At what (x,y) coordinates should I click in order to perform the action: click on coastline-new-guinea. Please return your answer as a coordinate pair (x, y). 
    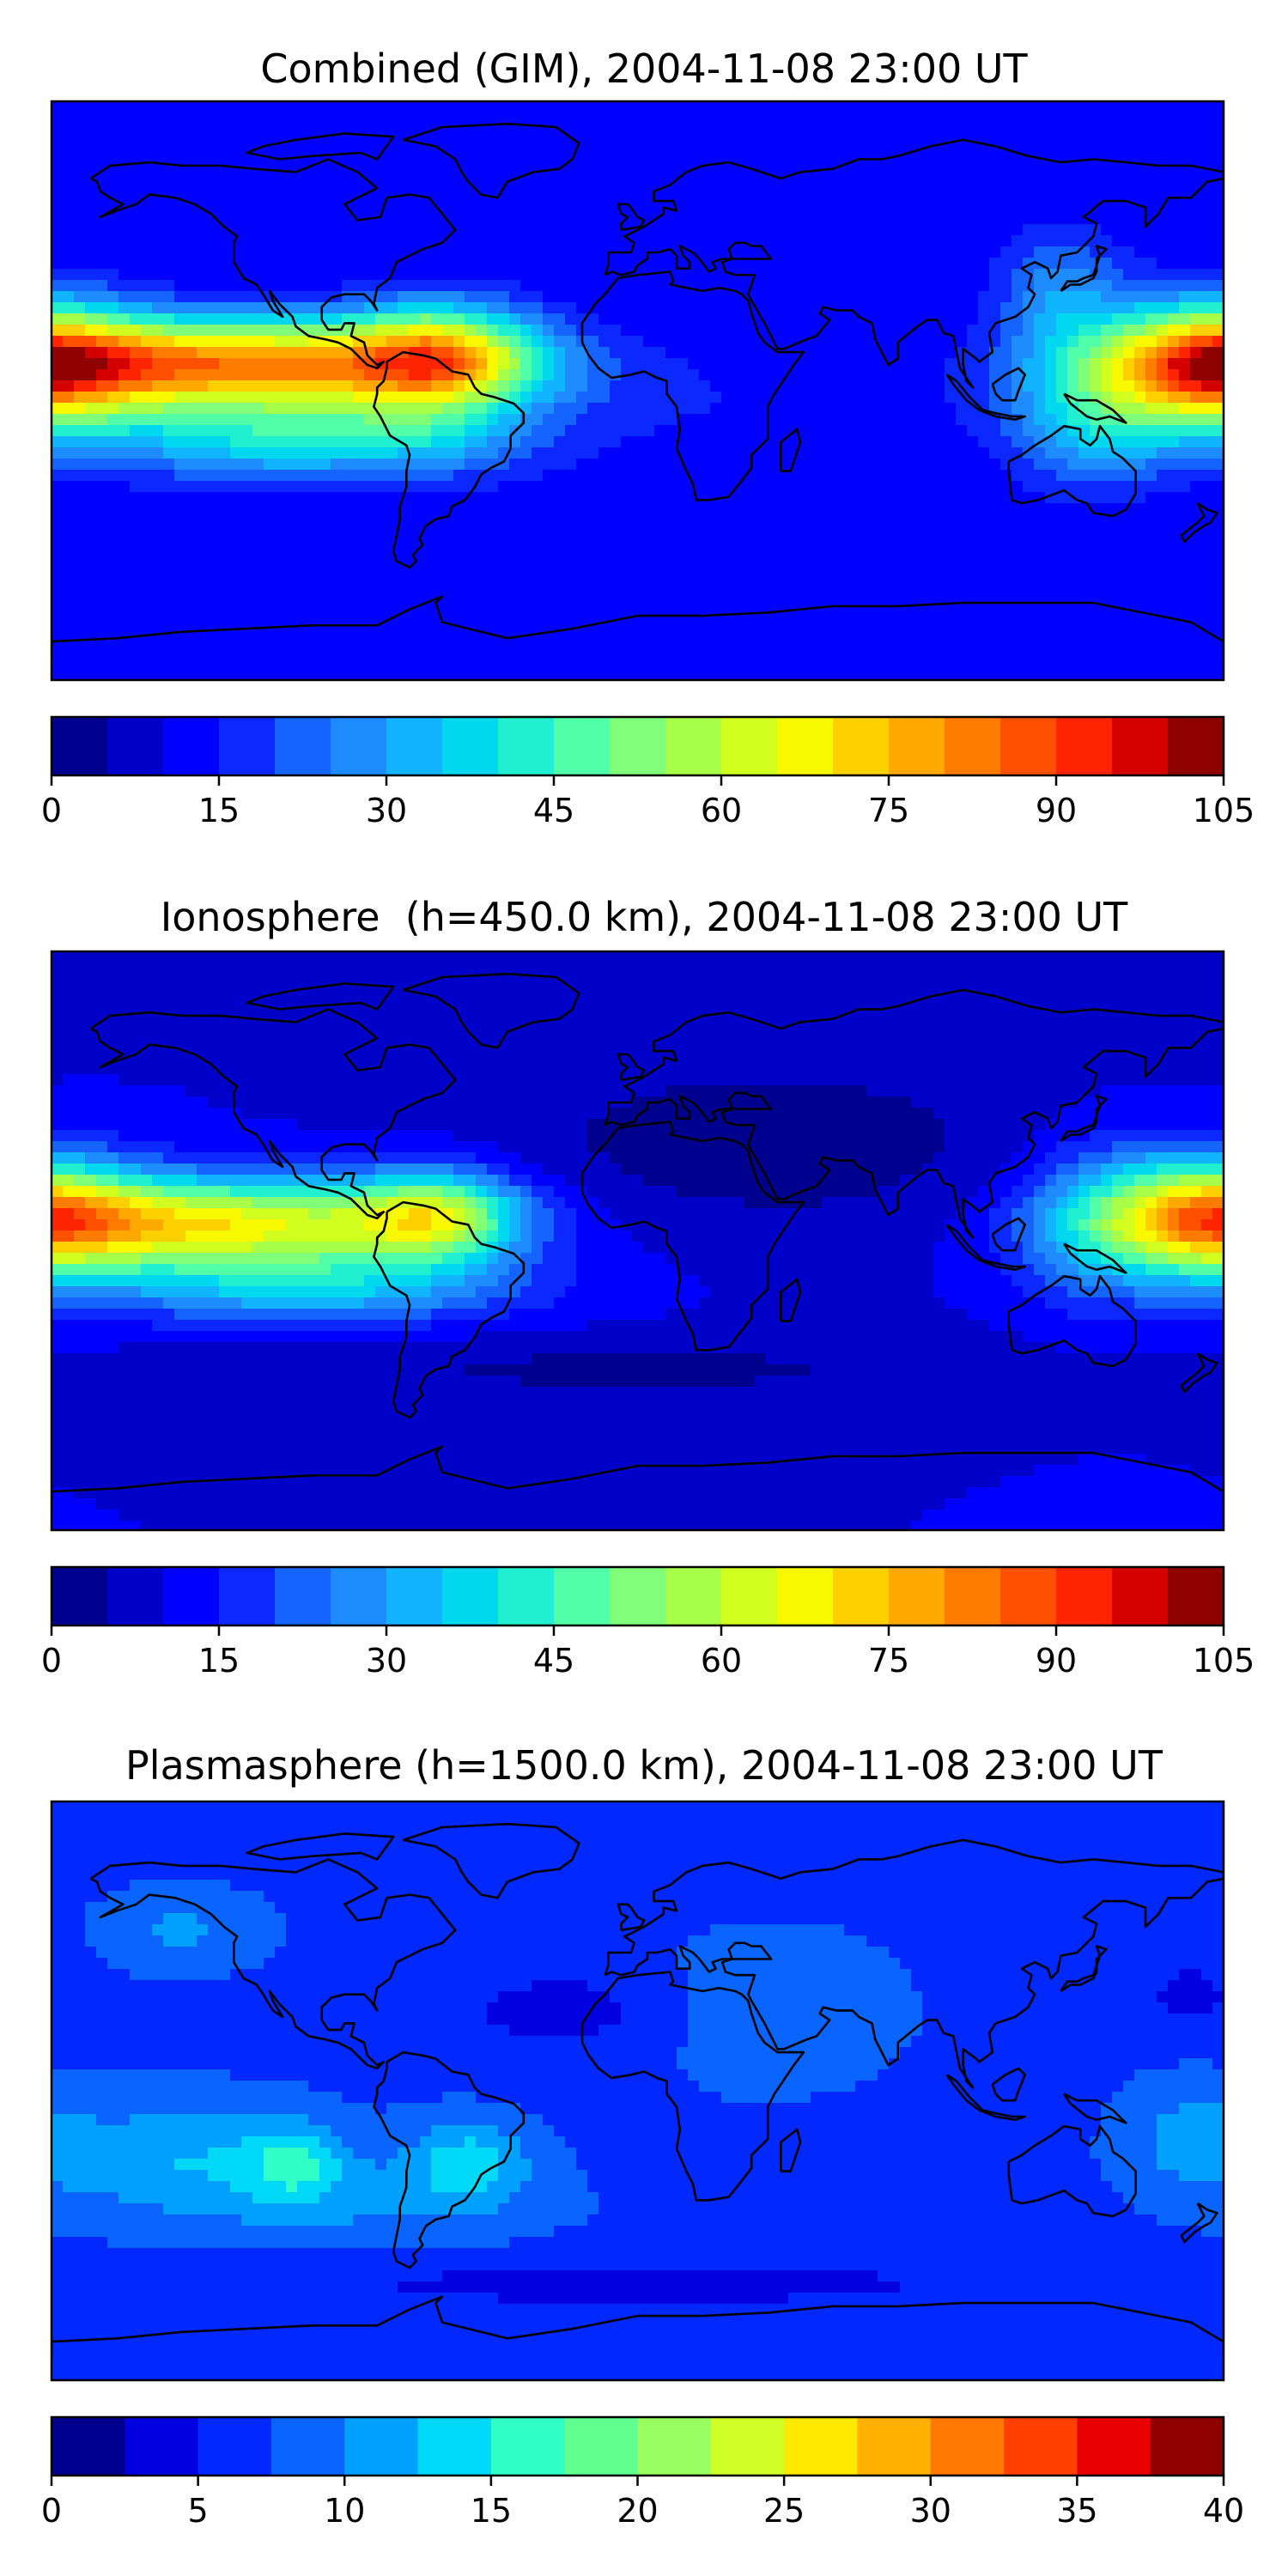
    Looking at the image, I should click on (1095, 1258).